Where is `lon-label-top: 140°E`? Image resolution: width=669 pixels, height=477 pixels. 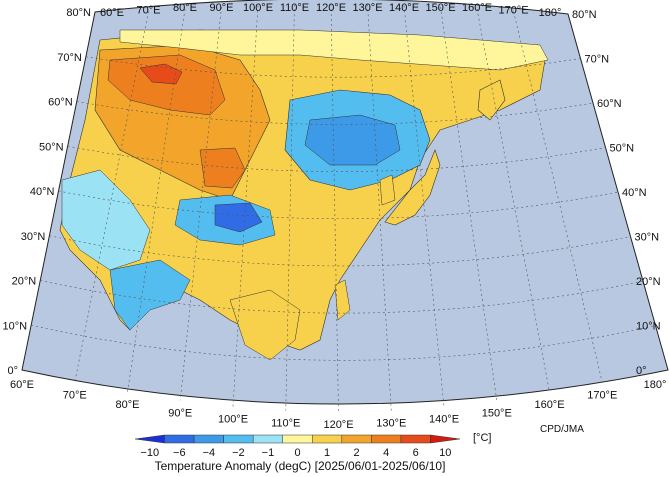 lon-label-top: 140°E is located at coordinates (404, 8).